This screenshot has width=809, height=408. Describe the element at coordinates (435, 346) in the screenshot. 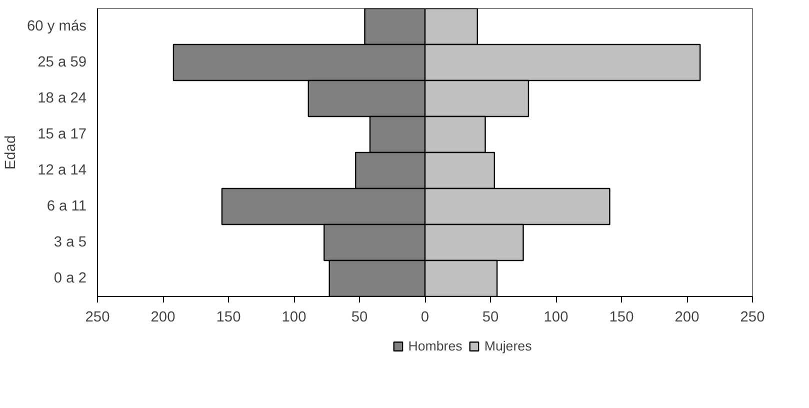

I see `legend-label: Hombres` at that location.